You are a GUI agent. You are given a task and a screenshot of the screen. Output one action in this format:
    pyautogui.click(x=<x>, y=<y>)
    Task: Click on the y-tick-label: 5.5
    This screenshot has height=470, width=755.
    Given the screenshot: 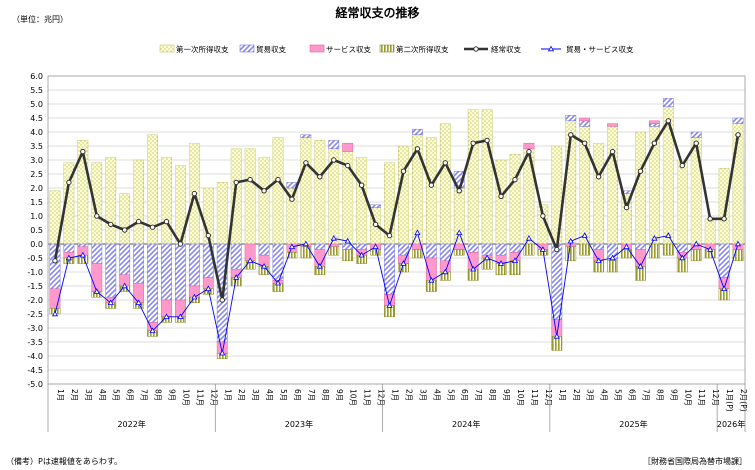 What is the action you would take?
    pyautogui.click(x=36, y=90)
    